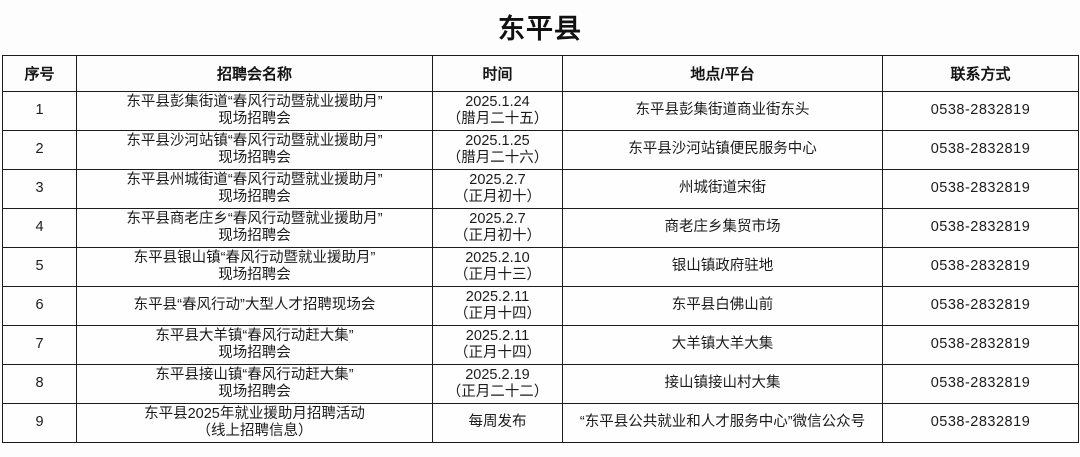  I want to click on cell-time: 2025.1.24 （腊月二十五）, so click(497, 111).